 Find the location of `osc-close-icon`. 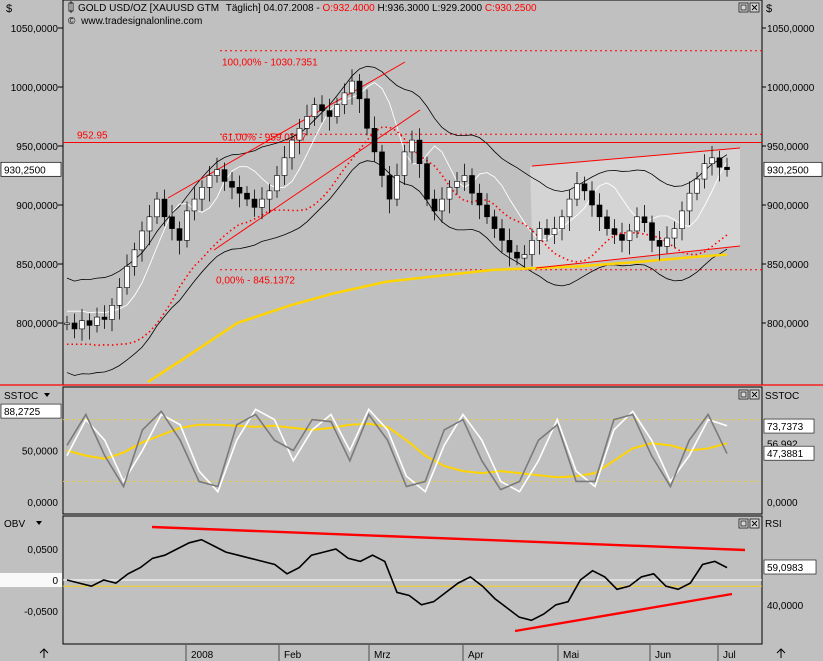

osc-close-icon is located at coordinates (754, 394).